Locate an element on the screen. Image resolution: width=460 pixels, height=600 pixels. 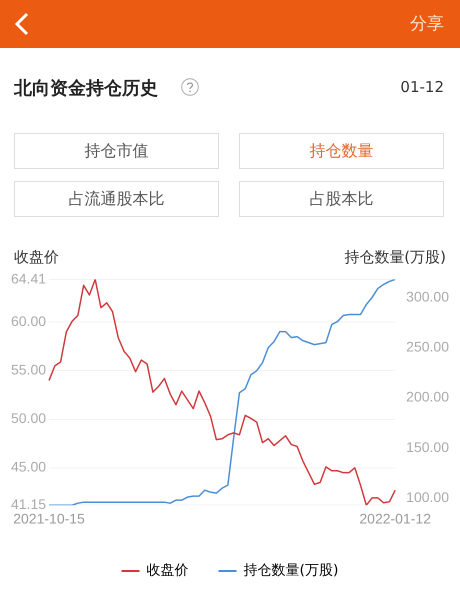
y2-tick-label: 150.00 is located at coordinates (428, 446).